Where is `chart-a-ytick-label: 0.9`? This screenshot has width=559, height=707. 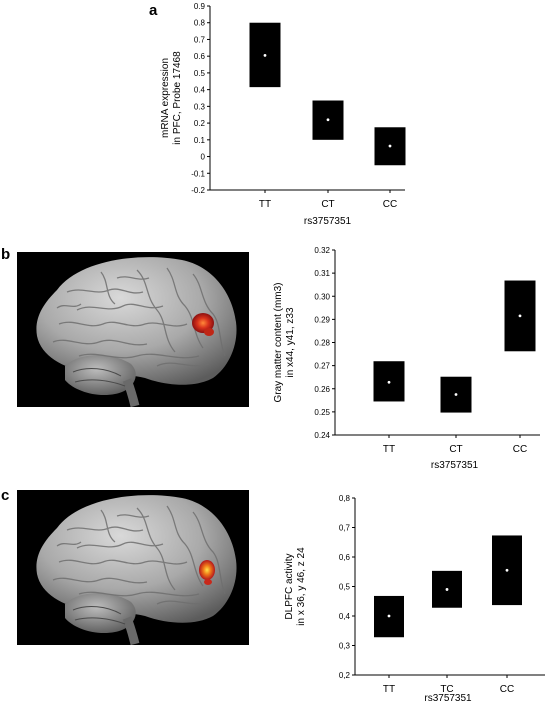 chart-a-ytick-label: 0.9 is located at coordinates (200, 6).